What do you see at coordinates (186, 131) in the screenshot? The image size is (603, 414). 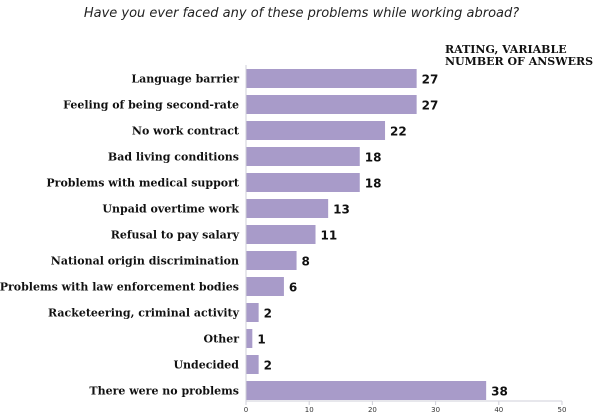 I see `category-label: No work contract` at bounding box center [186, 131].